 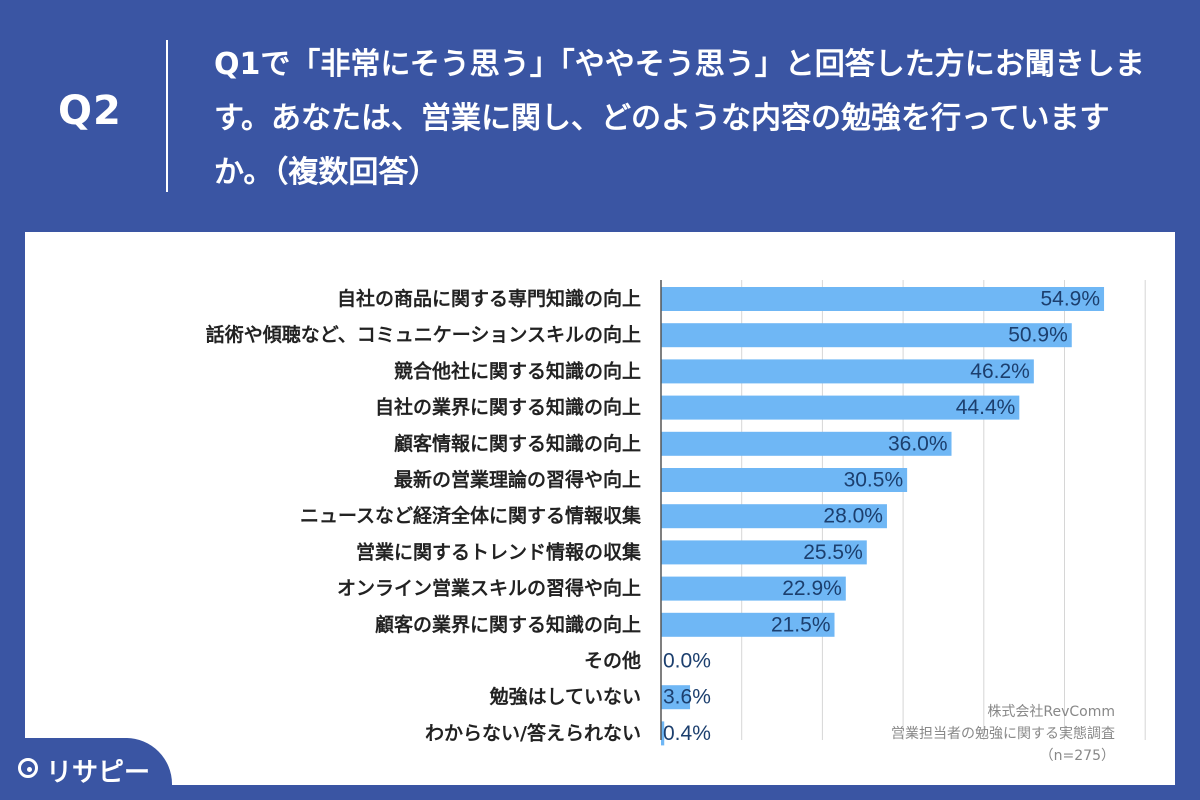 What do you see at coordinates (489, 588) in the screenshot?
I see `category-label: オンライン営業スキルの習得や向上` at bounding box center [489, 588].